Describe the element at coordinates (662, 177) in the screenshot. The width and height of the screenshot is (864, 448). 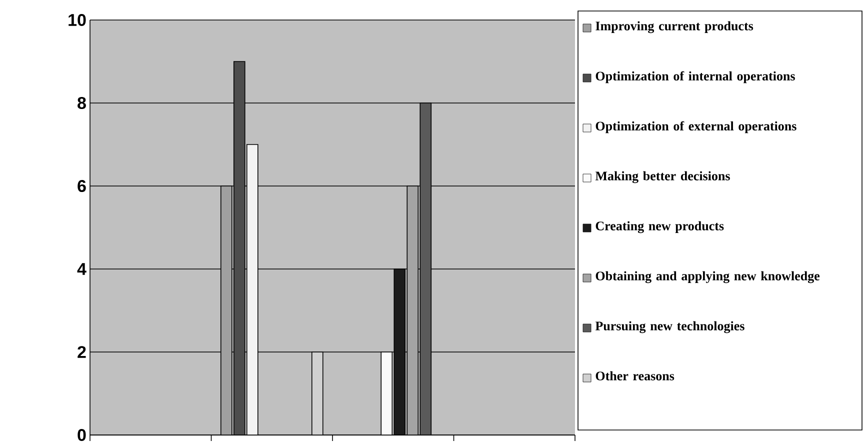
I see `legend-label: Making better decisions` at that location.